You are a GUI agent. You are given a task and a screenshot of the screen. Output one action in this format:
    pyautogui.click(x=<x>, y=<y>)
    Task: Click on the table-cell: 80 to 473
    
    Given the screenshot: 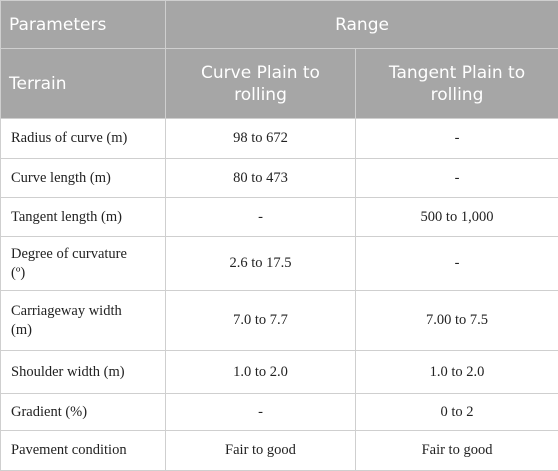 What is the action you would take?
    pyautogui.click(x=261, y=178)
    